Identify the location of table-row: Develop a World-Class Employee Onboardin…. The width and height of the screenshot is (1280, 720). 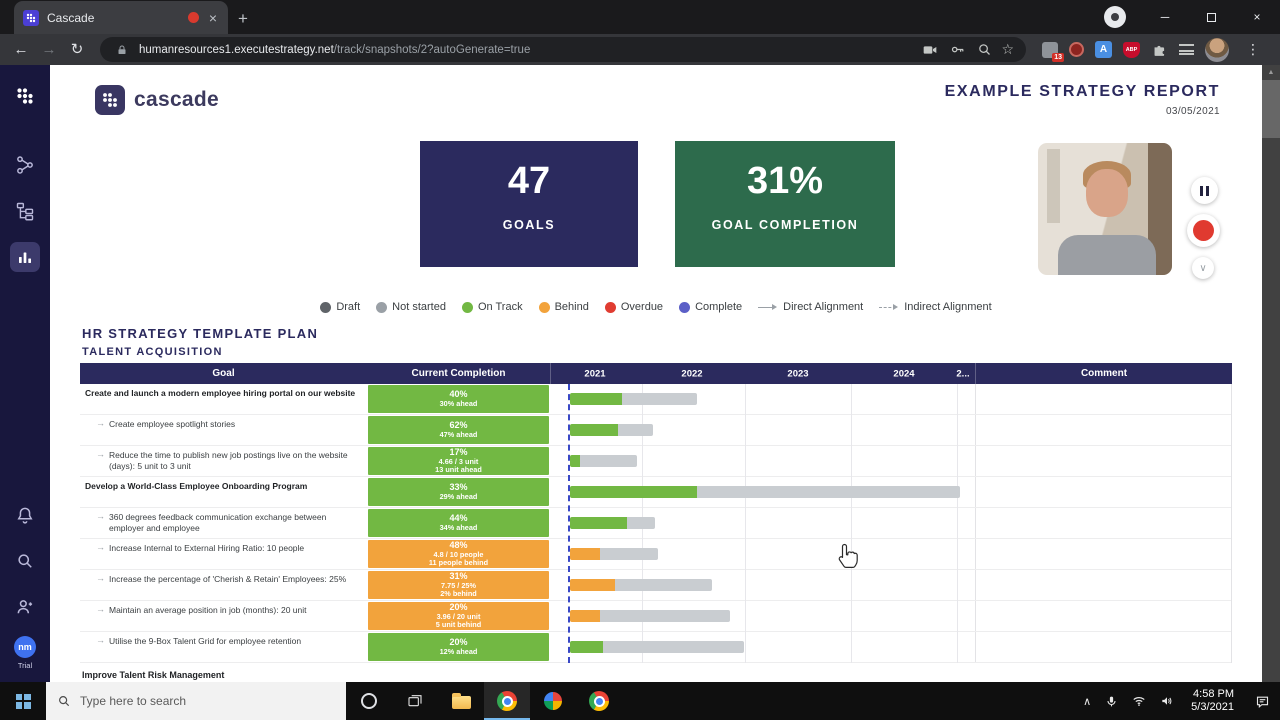
(656, 492).